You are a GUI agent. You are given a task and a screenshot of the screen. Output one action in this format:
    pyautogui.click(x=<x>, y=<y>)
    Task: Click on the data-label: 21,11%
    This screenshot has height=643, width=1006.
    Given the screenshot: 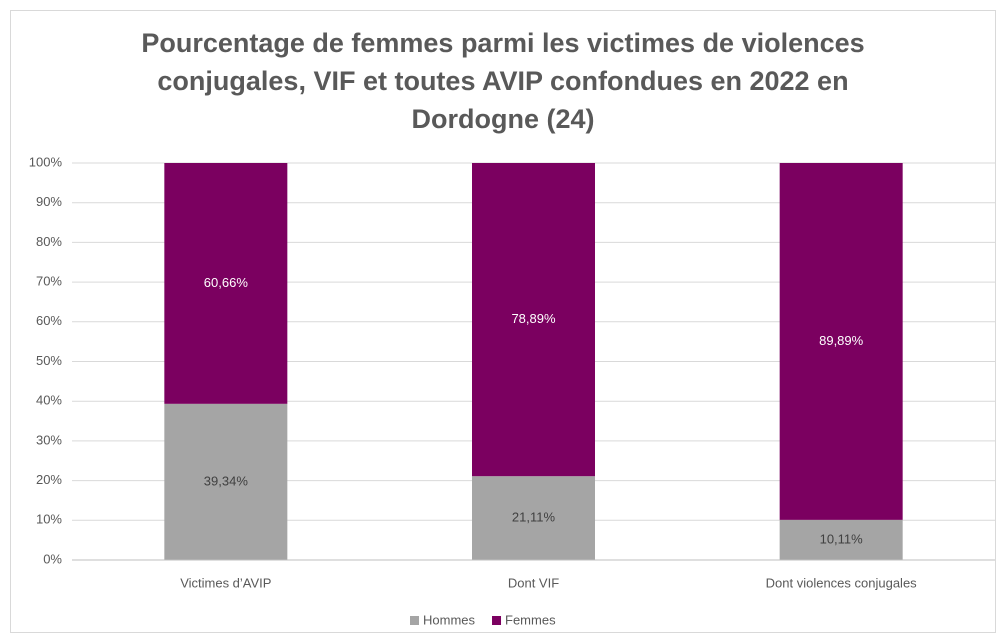 What is the action you would take?
    pyautogui.click(x=534, y=517)
    